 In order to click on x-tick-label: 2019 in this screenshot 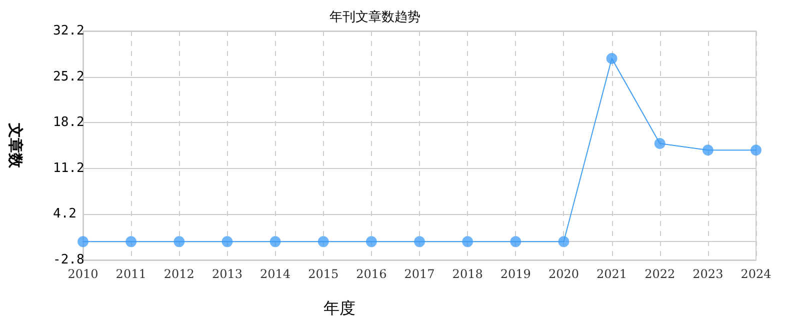, I will do `click(515, 274)`.